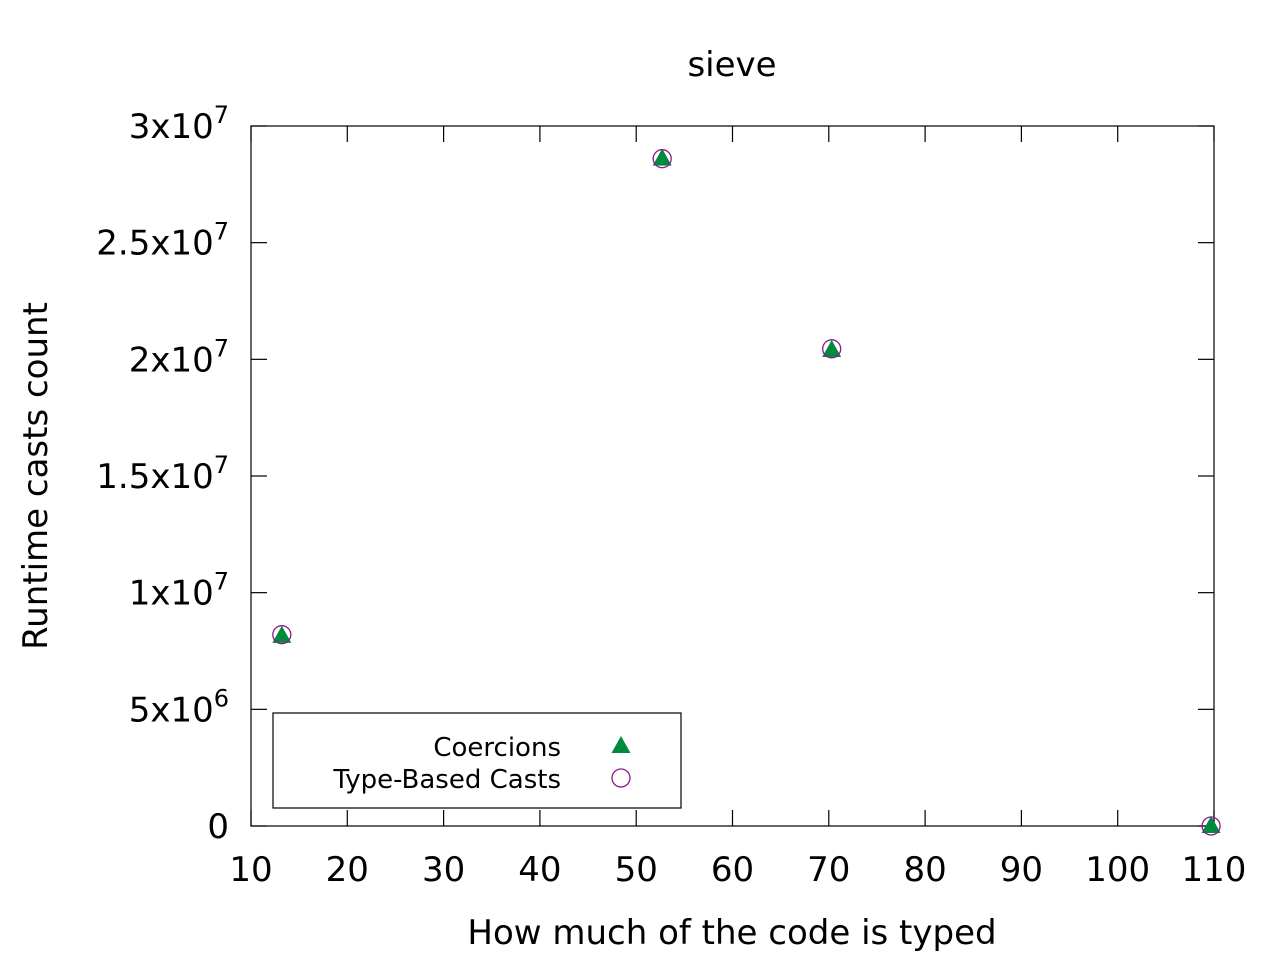  Describe the element at coordinates (636, 870) in the screenshot. I see `x-tick-label: 50` at that location.